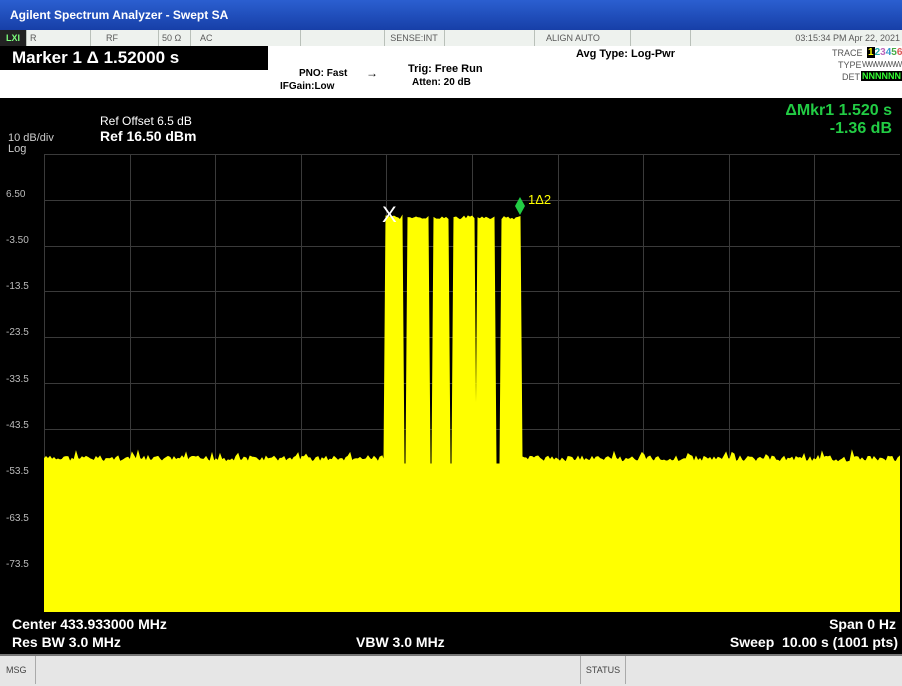 This screenshot has width=902, height=686. What do you see at coordinates (17, 149) in the screenshot?
I see `scale-type: Log` at bounding box center [17, 149].